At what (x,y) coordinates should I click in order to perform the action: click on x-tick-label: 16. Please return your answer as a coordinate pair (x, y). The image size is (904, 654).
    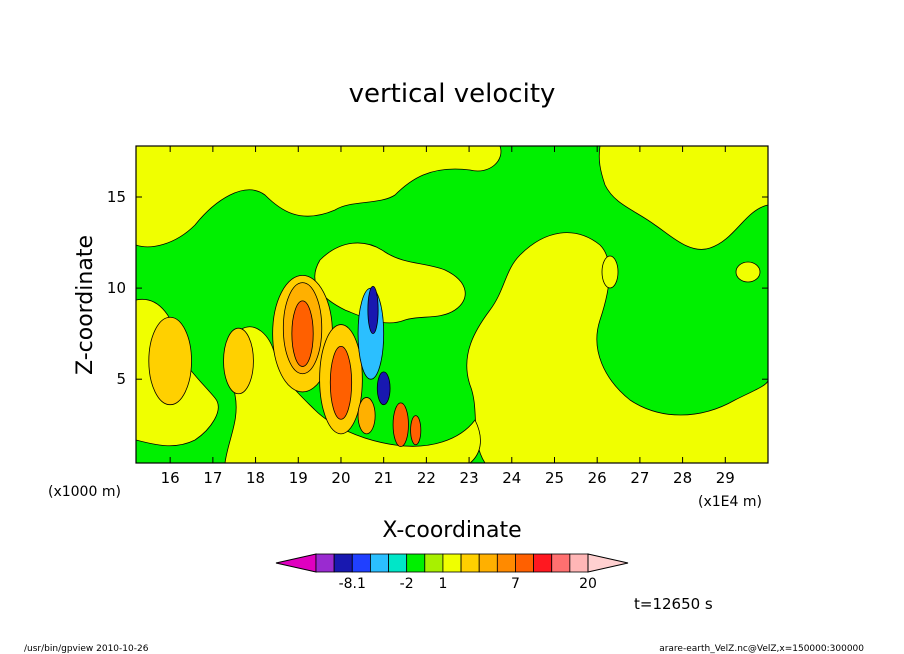
    Looking at the image, I should click on (170, 478).